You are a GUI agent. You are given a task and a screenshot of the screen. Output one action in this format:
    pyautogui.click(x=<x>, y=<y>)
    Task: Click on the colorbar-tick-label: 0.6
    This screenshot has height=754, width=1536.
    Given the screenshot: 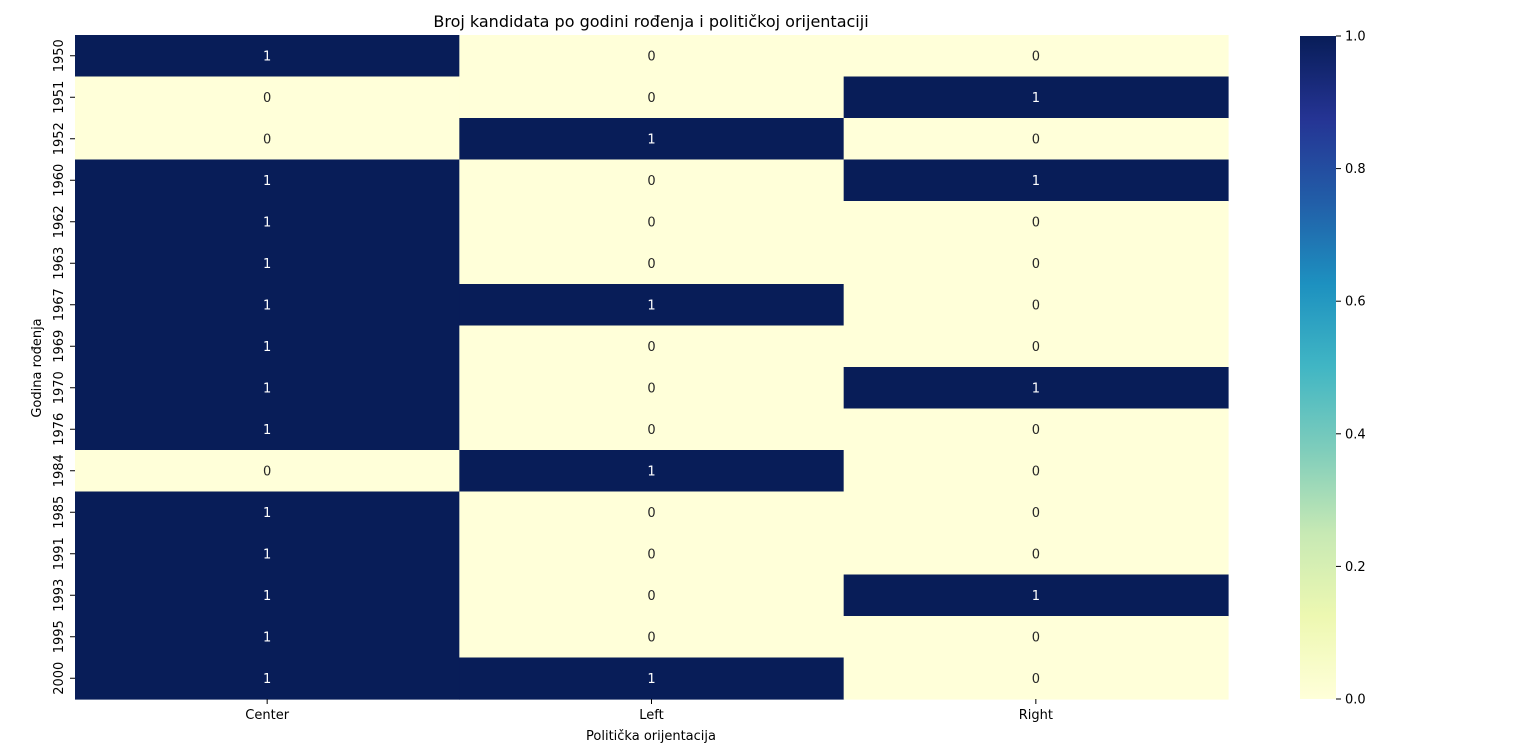 What is the action you would take?
    pyautogui.click(x=1355, y=302)
    